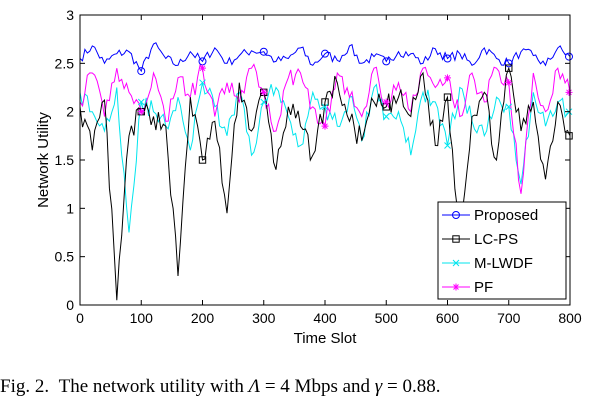 This screenshot has height=415, width=590. I want to click on legend-label: Proposed, so click(506, 215).